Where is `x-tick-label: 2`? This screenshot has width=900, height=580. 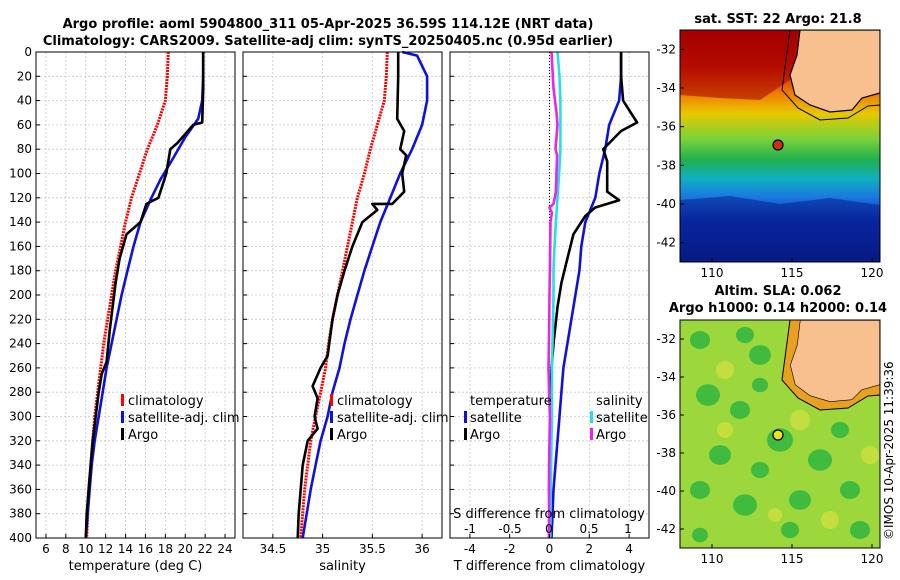
x-tick-label: 2 is located at coordinates (589, 549).